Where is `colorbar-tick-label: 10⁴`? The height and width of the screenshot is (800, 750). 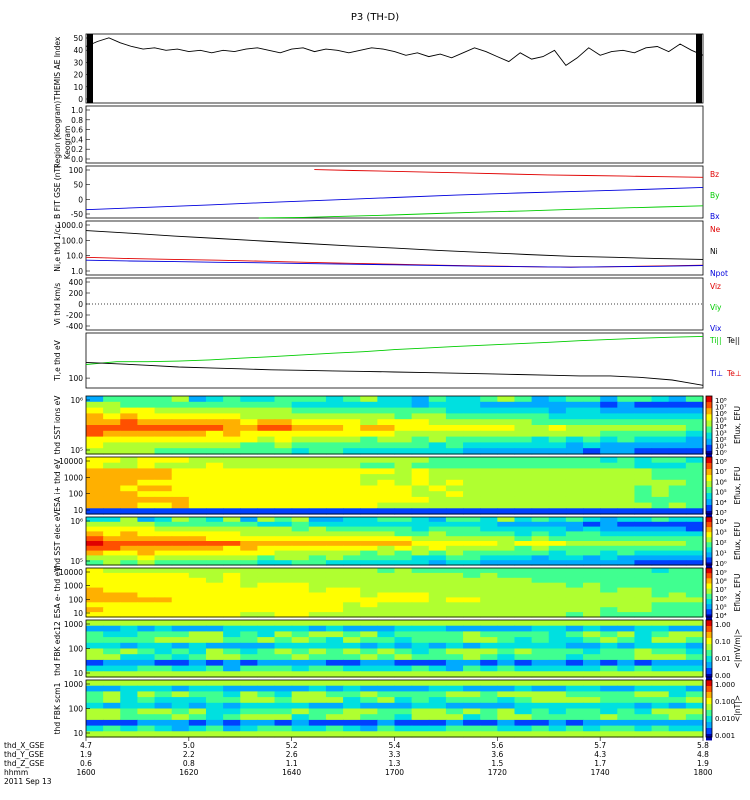
colorbar-tick-label: 10⁴ is located at coordinates (721, 503).